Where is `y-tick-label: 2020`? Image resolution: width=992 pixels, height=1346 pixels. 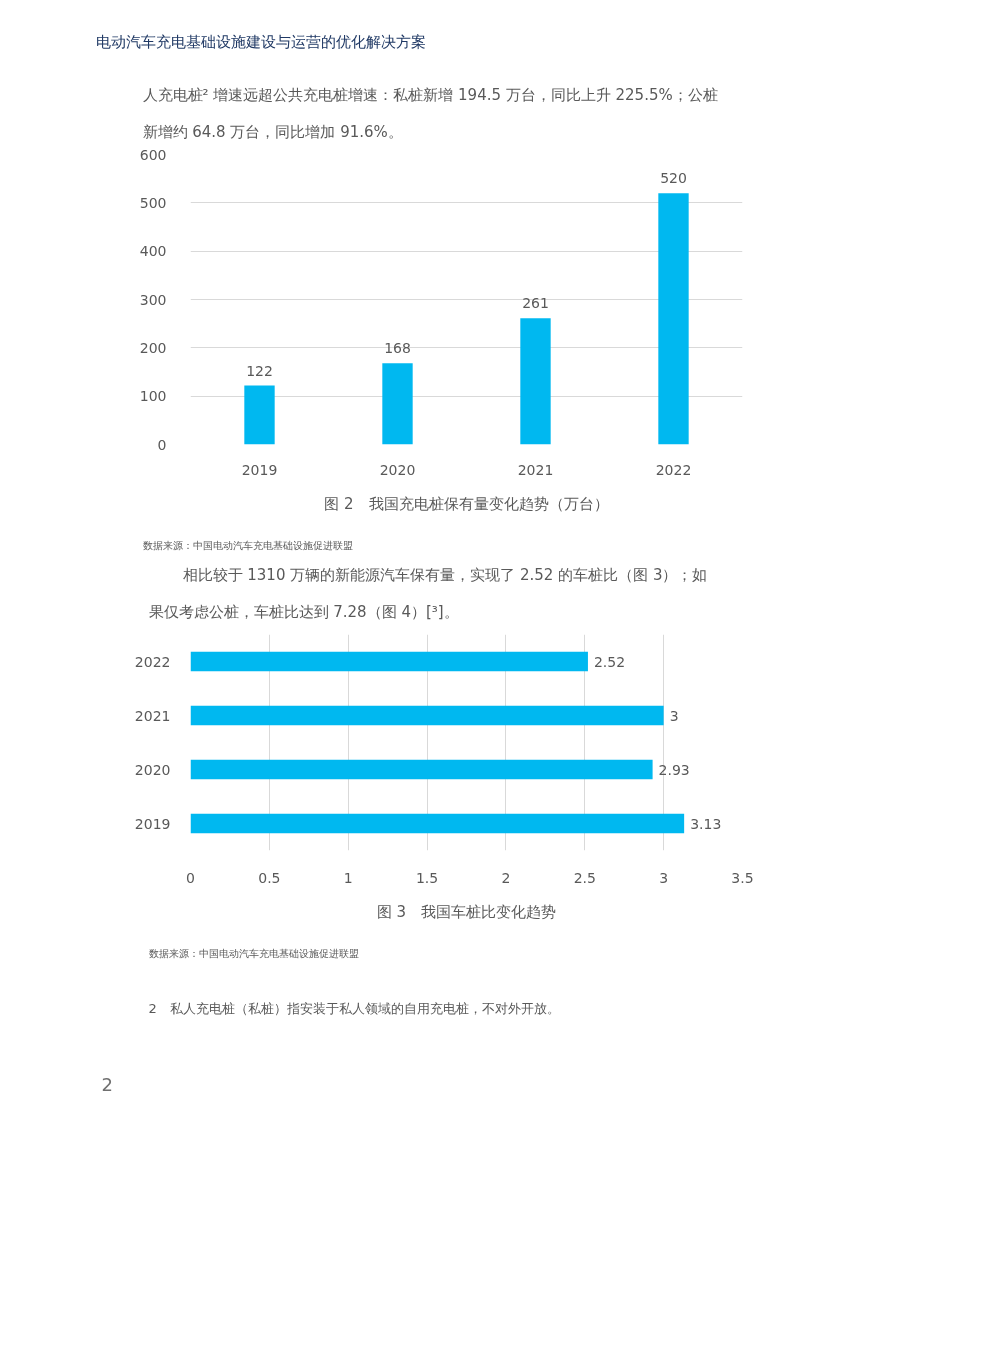 y-tick-label: 2020 is located at coordinates (152, 769).